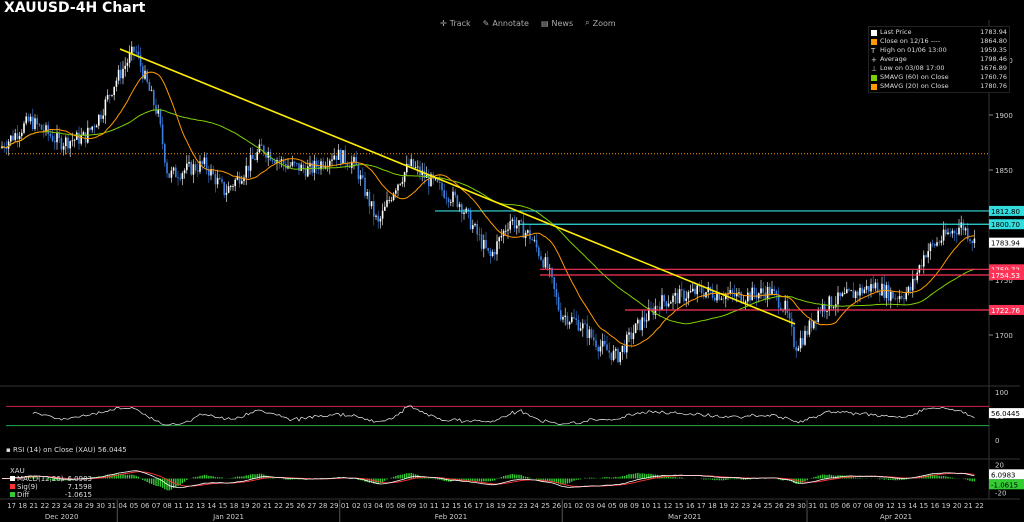  I want to click on legend-swatch, so click(874, 86).